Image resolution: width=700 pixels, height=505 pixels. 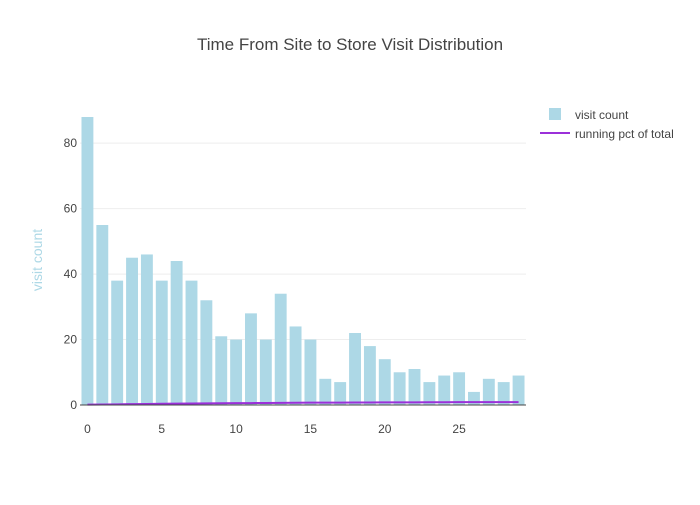 I want to click on x-tick-label: 20, so click(x=385, y=429).